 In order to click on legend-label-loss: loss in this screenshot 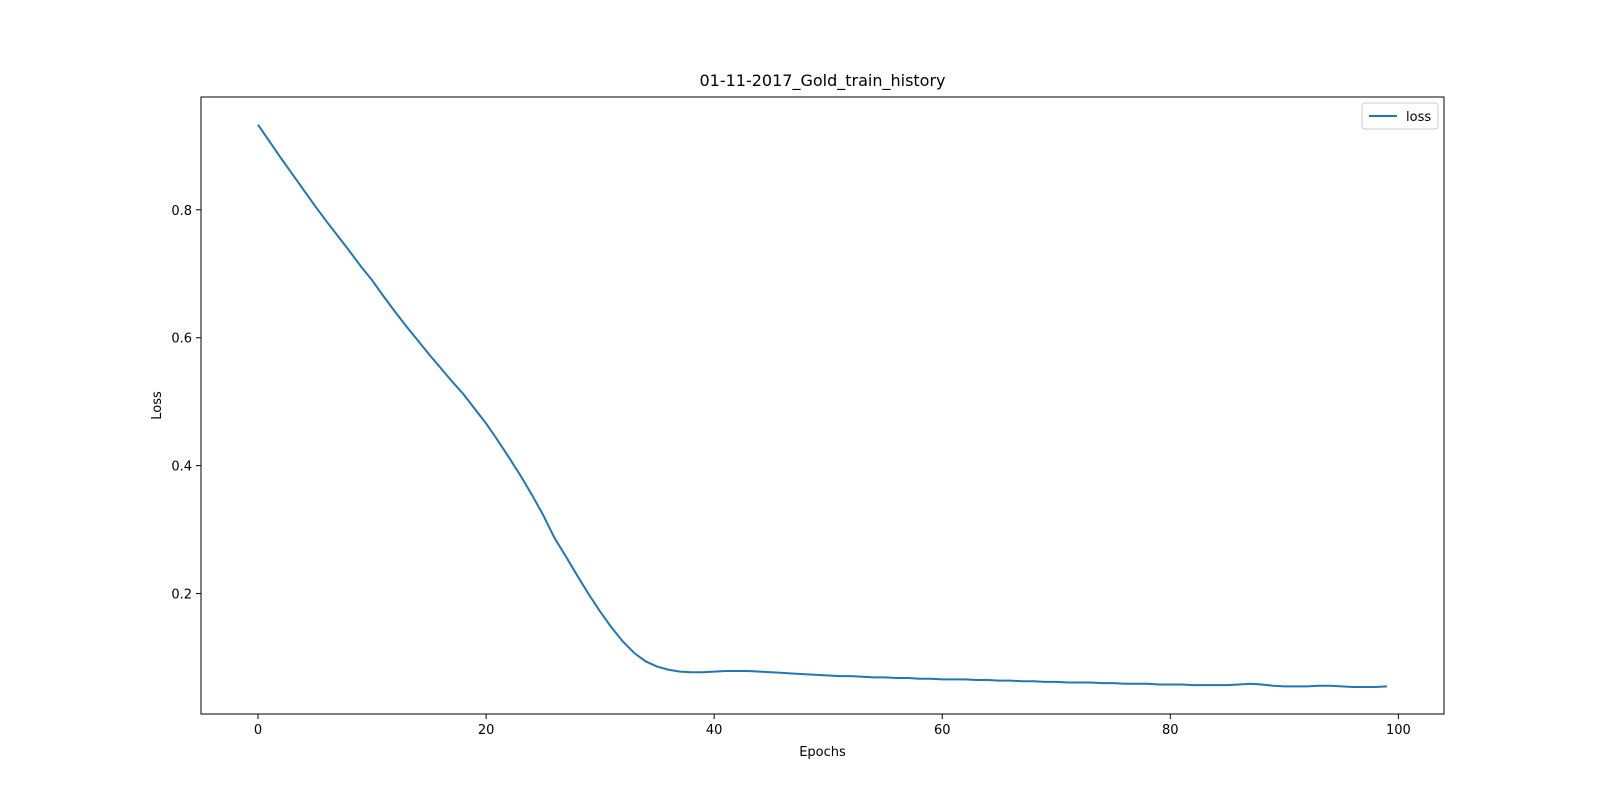, I will do `click(1418, 117)`.